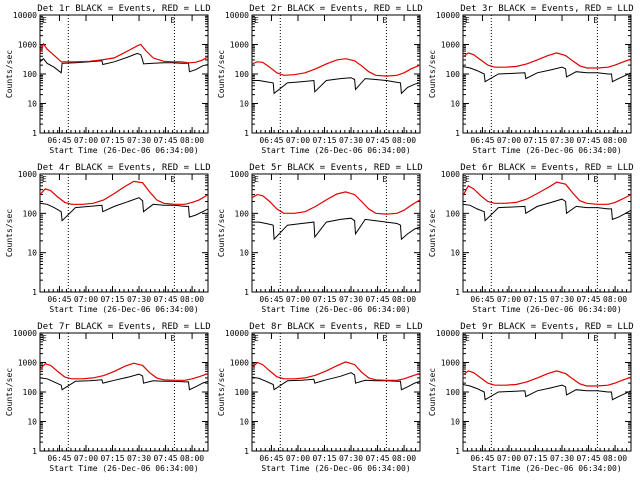 Image resolution: width=640 pixels, height=485 pixels. Describe the element at coordinates (239, 363) in the screenshot. I see `panel-8-ytick-label: 1000` at that location.